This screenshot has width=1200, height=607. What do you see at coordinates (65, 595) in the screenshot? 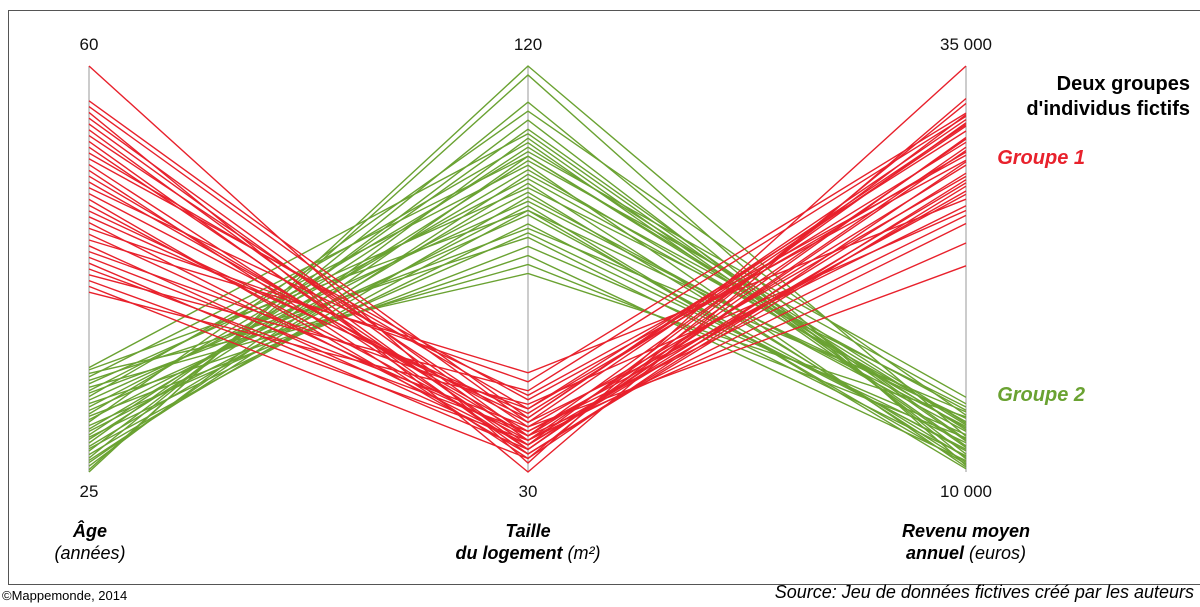
I see `credit-text: ©Mappemonde, 2014` at bounding box center [65, 595].